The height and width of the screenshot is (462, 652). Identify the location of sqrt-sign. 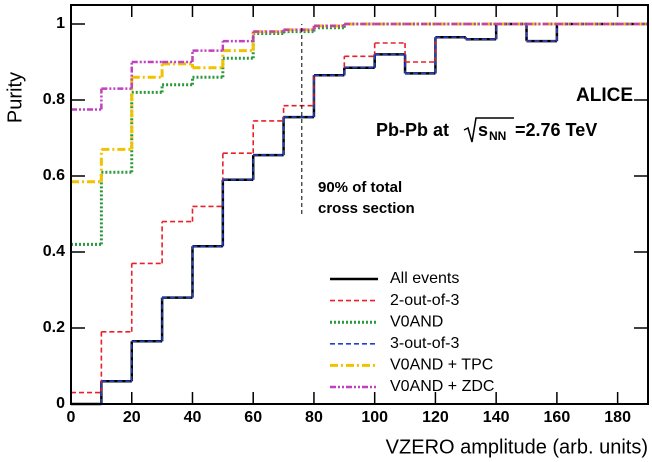
(488, 130).